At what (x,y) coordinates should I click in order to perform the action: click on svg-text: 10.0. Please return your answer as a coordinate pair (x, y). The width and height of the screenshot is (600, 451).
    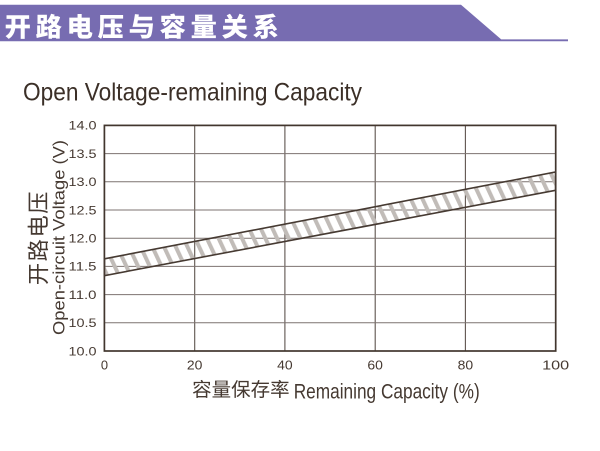
    Looking at the image, I should click on (83, 352).